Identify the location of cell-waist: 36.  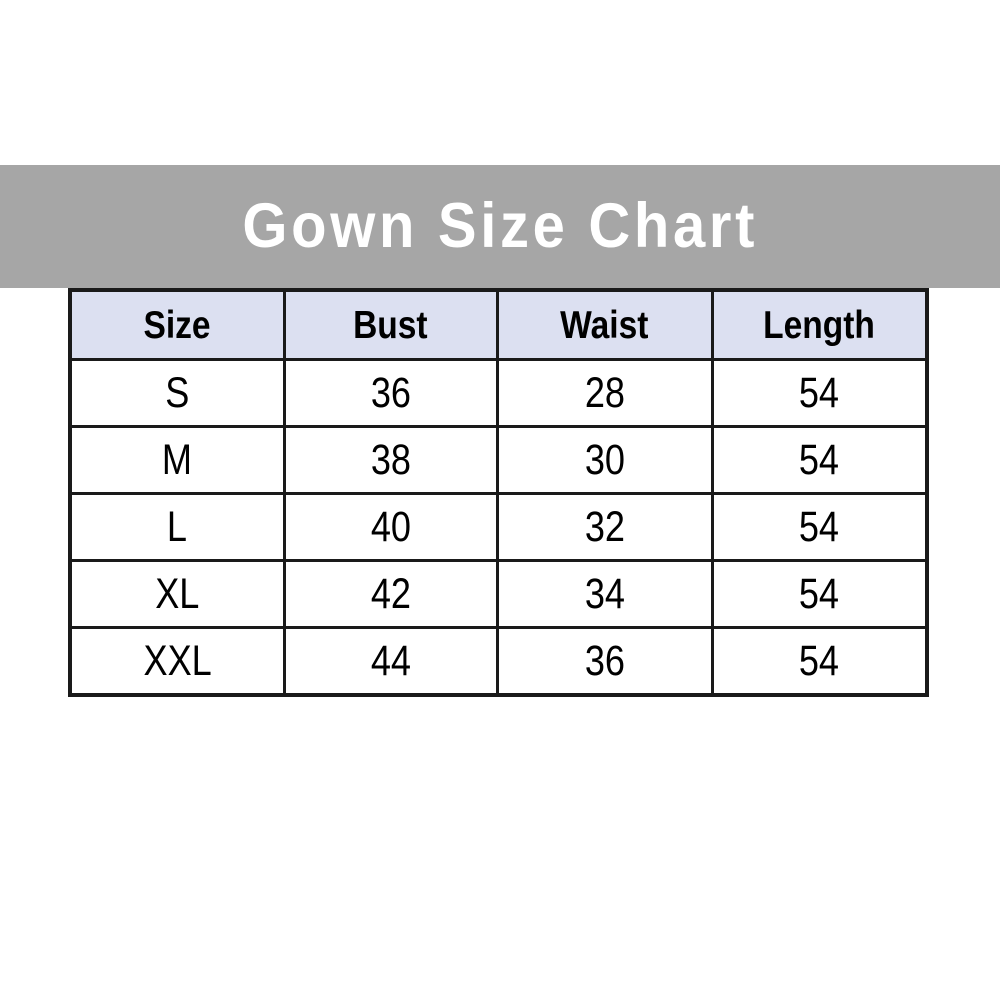
(604, 661).